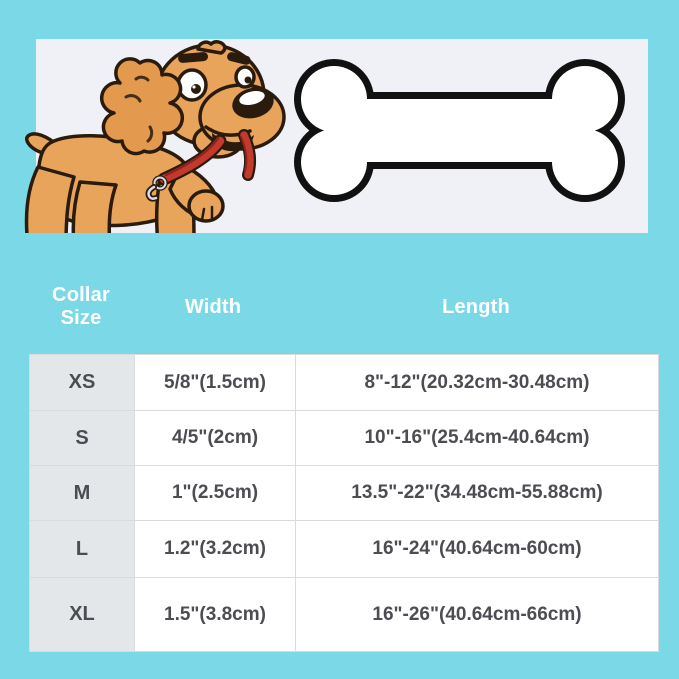 Image resolution: width=679 pixels, height=679 pixels. I want to click on dog-mid-leg, so click(94, 206).